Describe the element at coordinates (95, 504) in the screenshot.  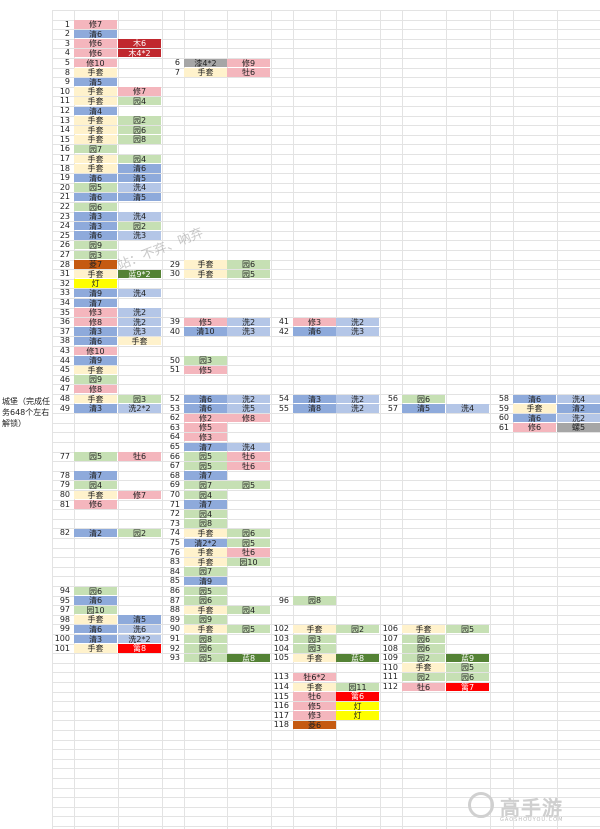
I see `task-item-cell: 修6` at that location.